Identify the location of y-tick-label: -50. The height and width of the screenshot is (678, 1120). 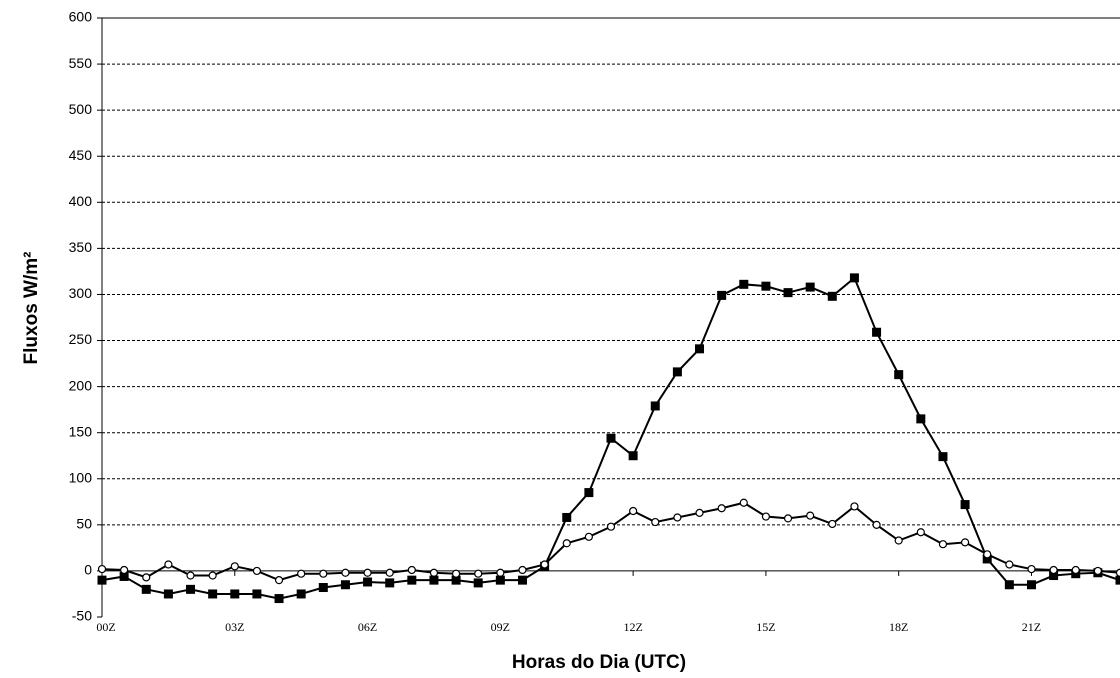
(82, 616).